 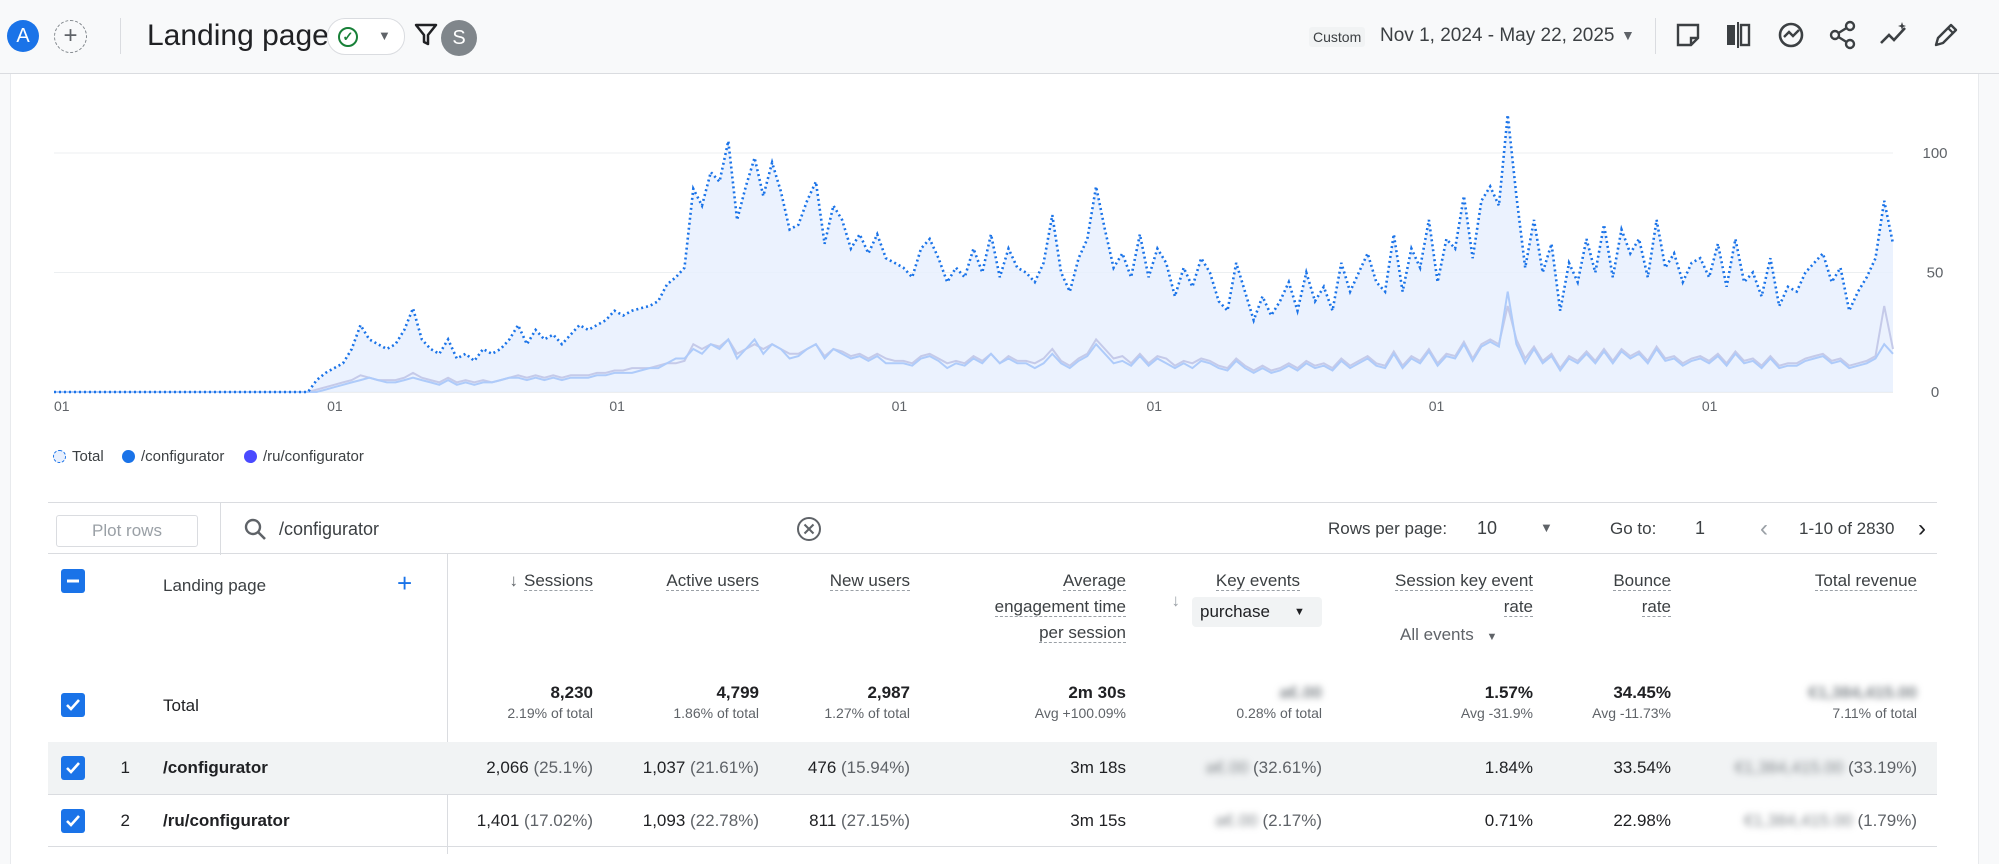 What do you see at coordinates (700, 767) in the screenshot?
I see `row-active-users: 1,037 (21.61%)` at bounding box center [700, 767].